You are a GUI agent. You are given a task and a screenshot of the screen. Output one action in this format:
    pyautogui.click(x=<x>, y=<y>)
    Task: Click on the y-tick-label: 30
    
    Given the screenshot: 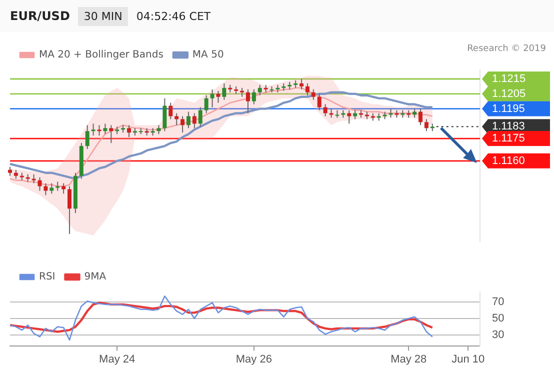 What is the action you would take?
    pyautogui.click(x=498, y=335)
    